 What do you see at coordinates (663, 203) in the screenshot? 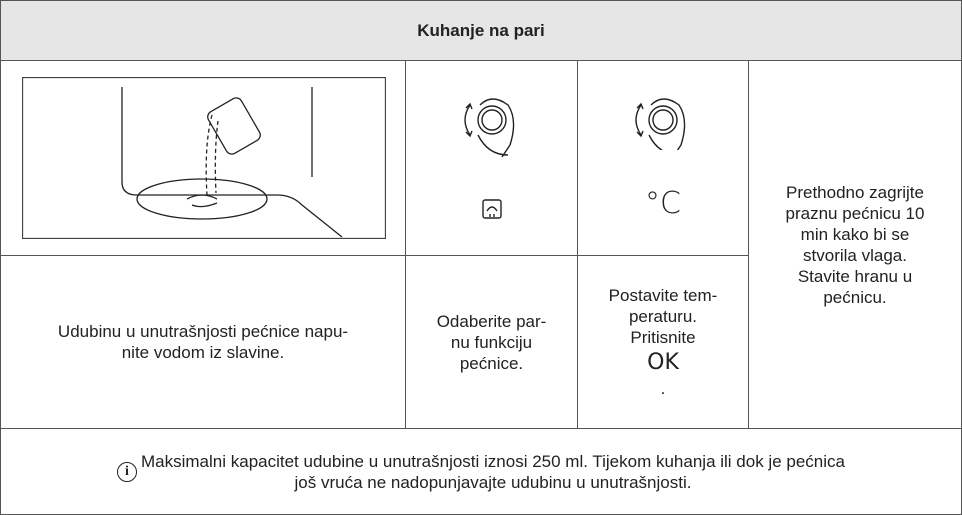
I see `temperature-symbol: °C` at bounding box center [663, 203].